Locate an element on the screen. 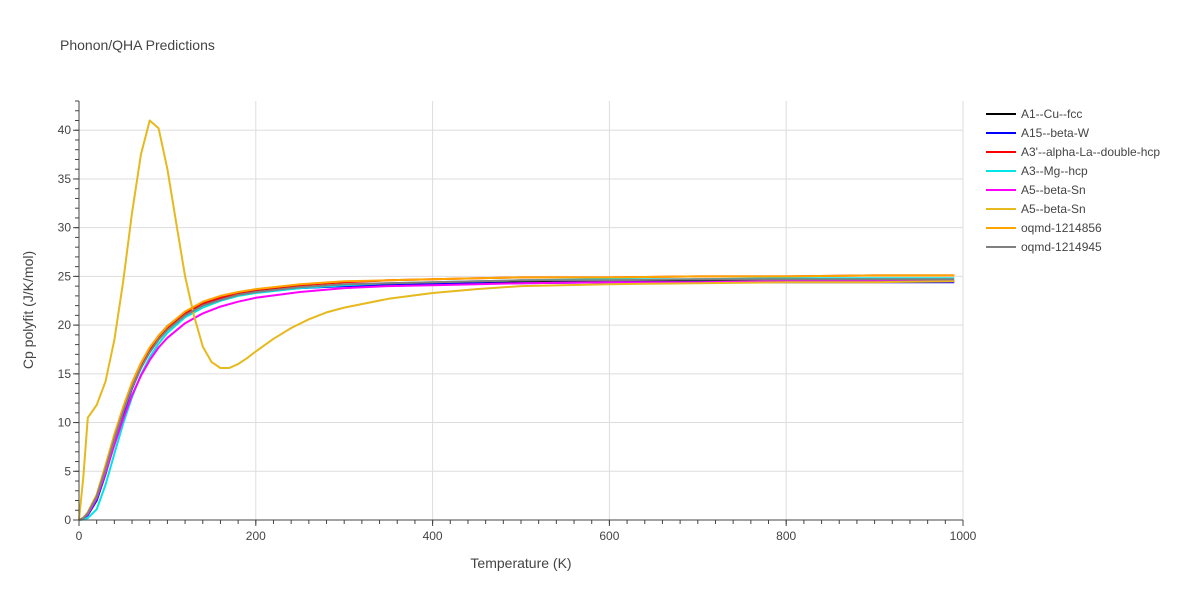  x-tick-label: 800 is located at coordinates (786, 536).